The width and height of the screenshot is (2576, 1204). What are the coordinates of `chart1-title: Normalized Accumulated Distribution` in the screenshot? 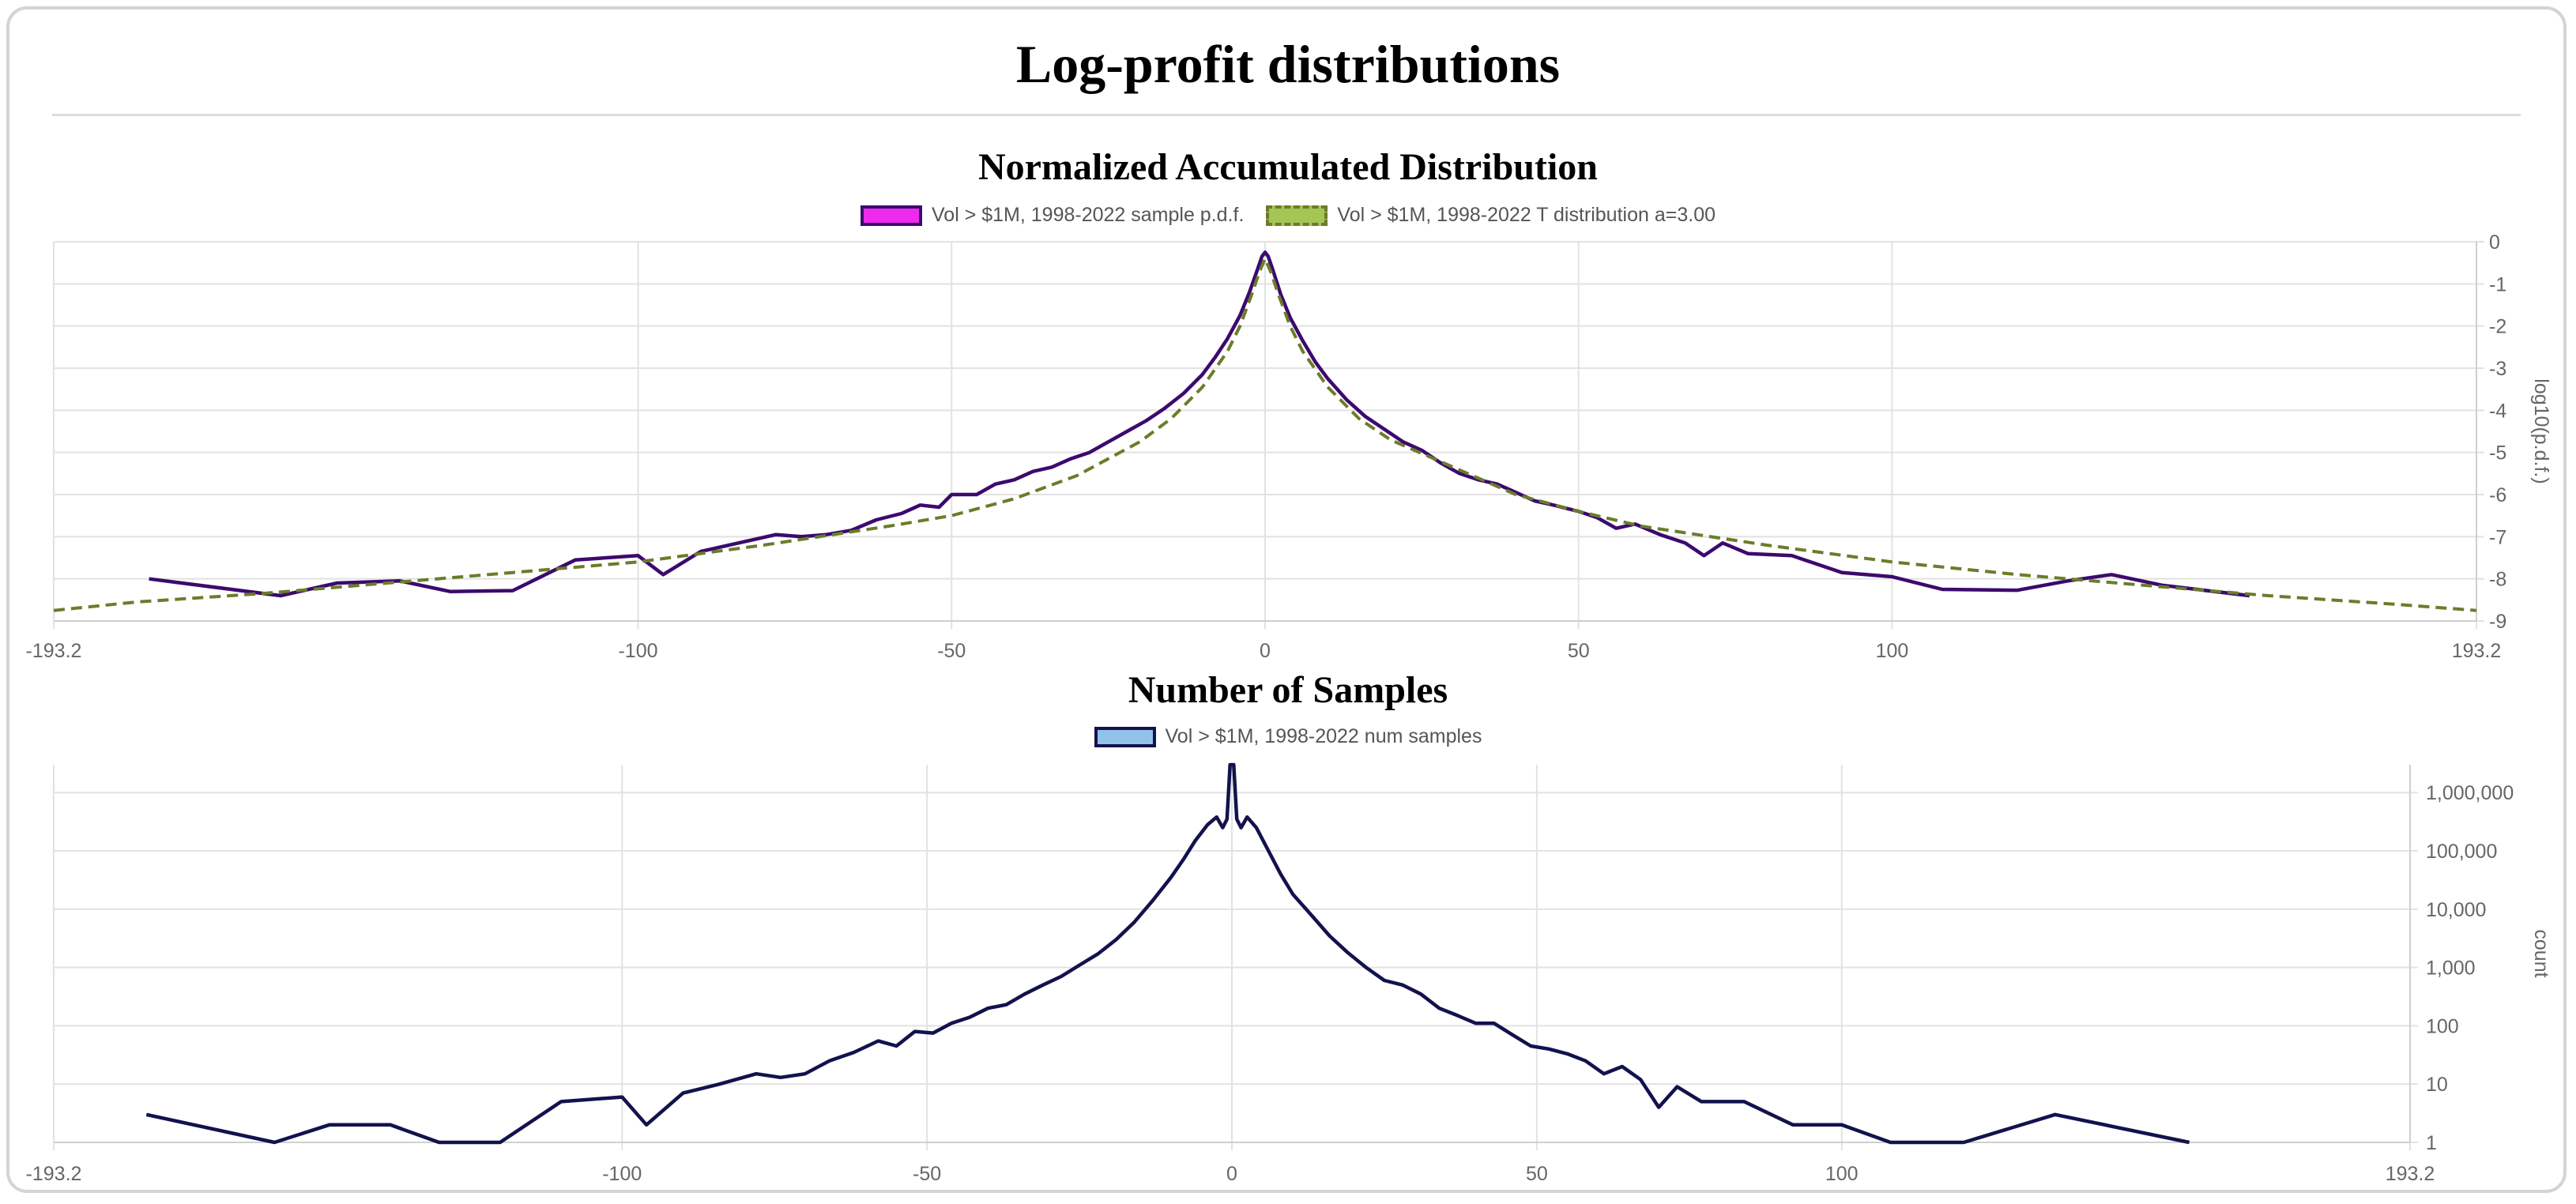 It's located at (1288, 167).